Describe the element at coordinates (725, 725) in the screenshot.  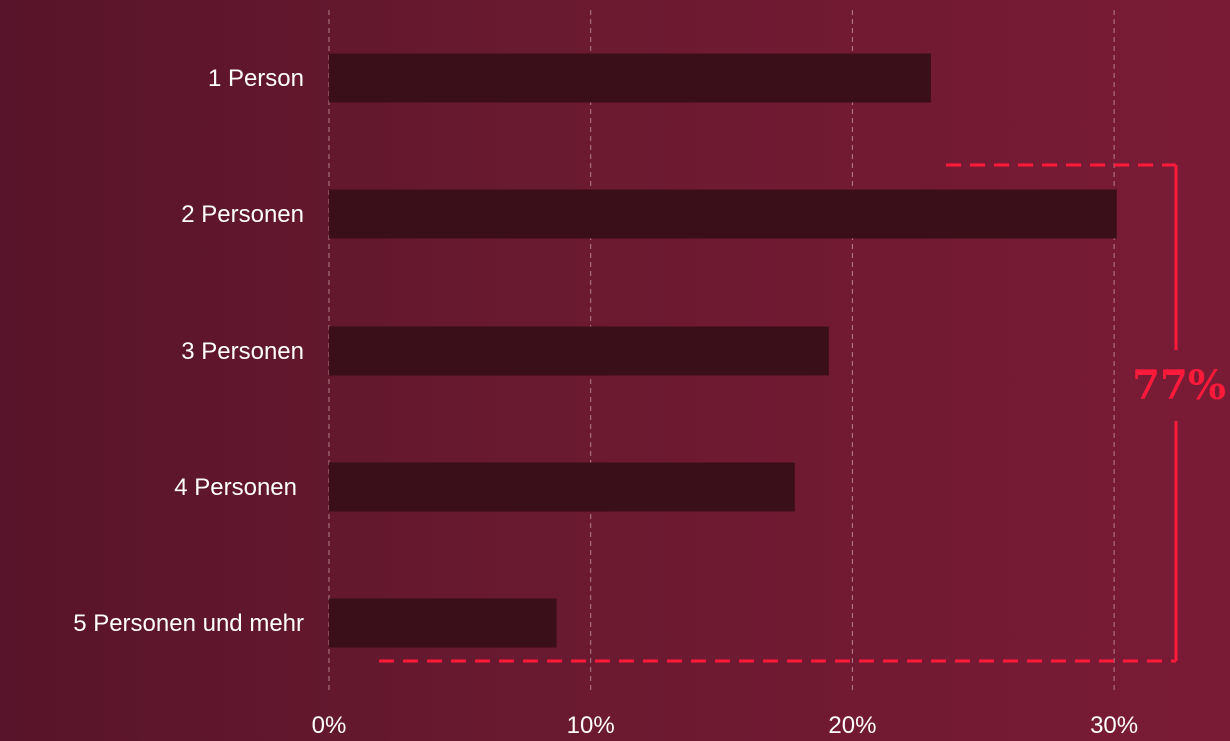
I see `x-axis-ticks: 0% 10% 20% 30%` at that location.